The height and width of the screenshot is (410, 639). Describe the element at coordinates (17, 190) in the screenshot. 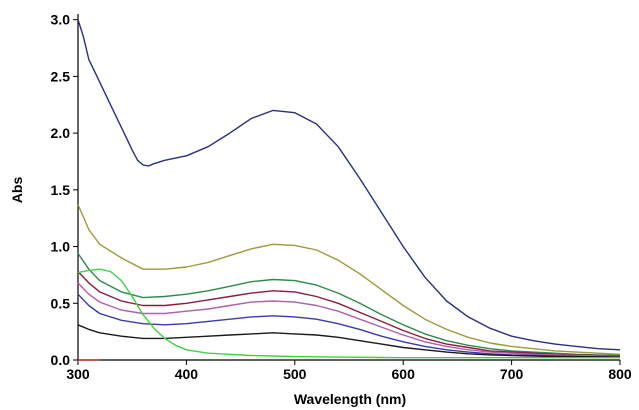

I see `y-axis-title: Abs` at that location.